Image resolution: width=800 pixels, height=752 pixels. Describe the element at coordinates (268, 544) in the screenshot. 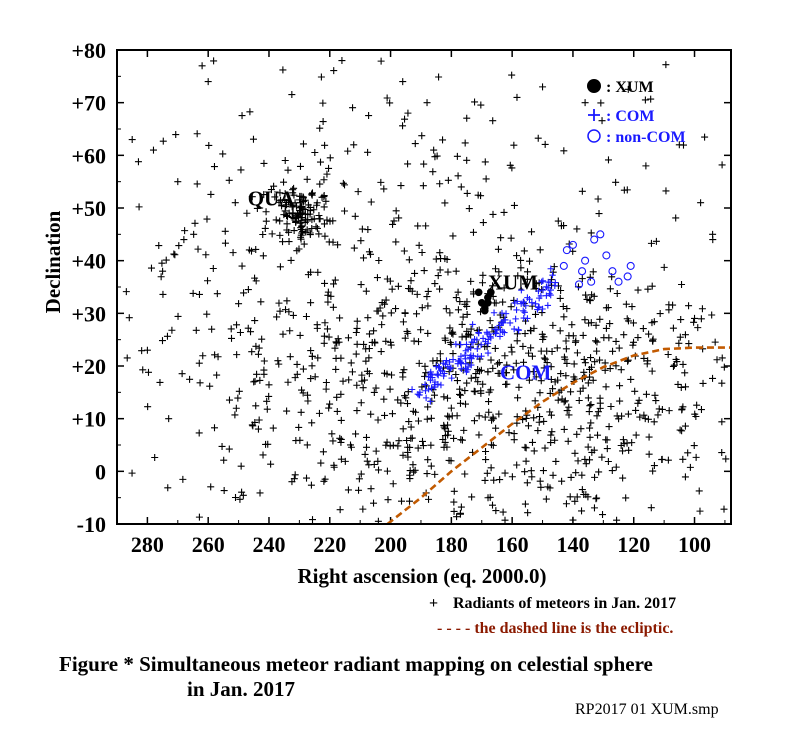

I see `x-tick-label: 240` at that location.